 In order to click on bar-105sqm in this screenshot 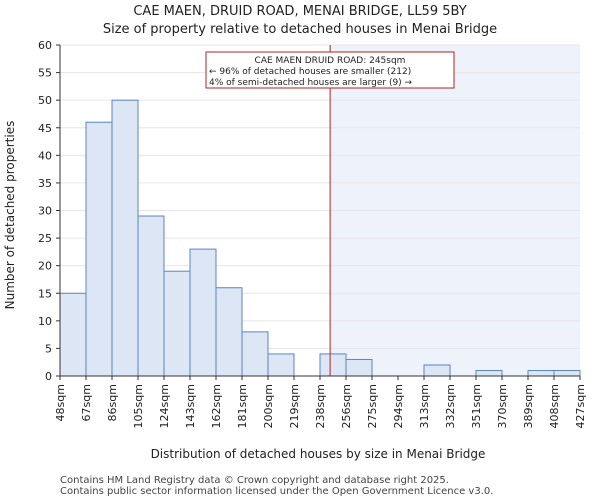, I will do `click(151, 296)`.